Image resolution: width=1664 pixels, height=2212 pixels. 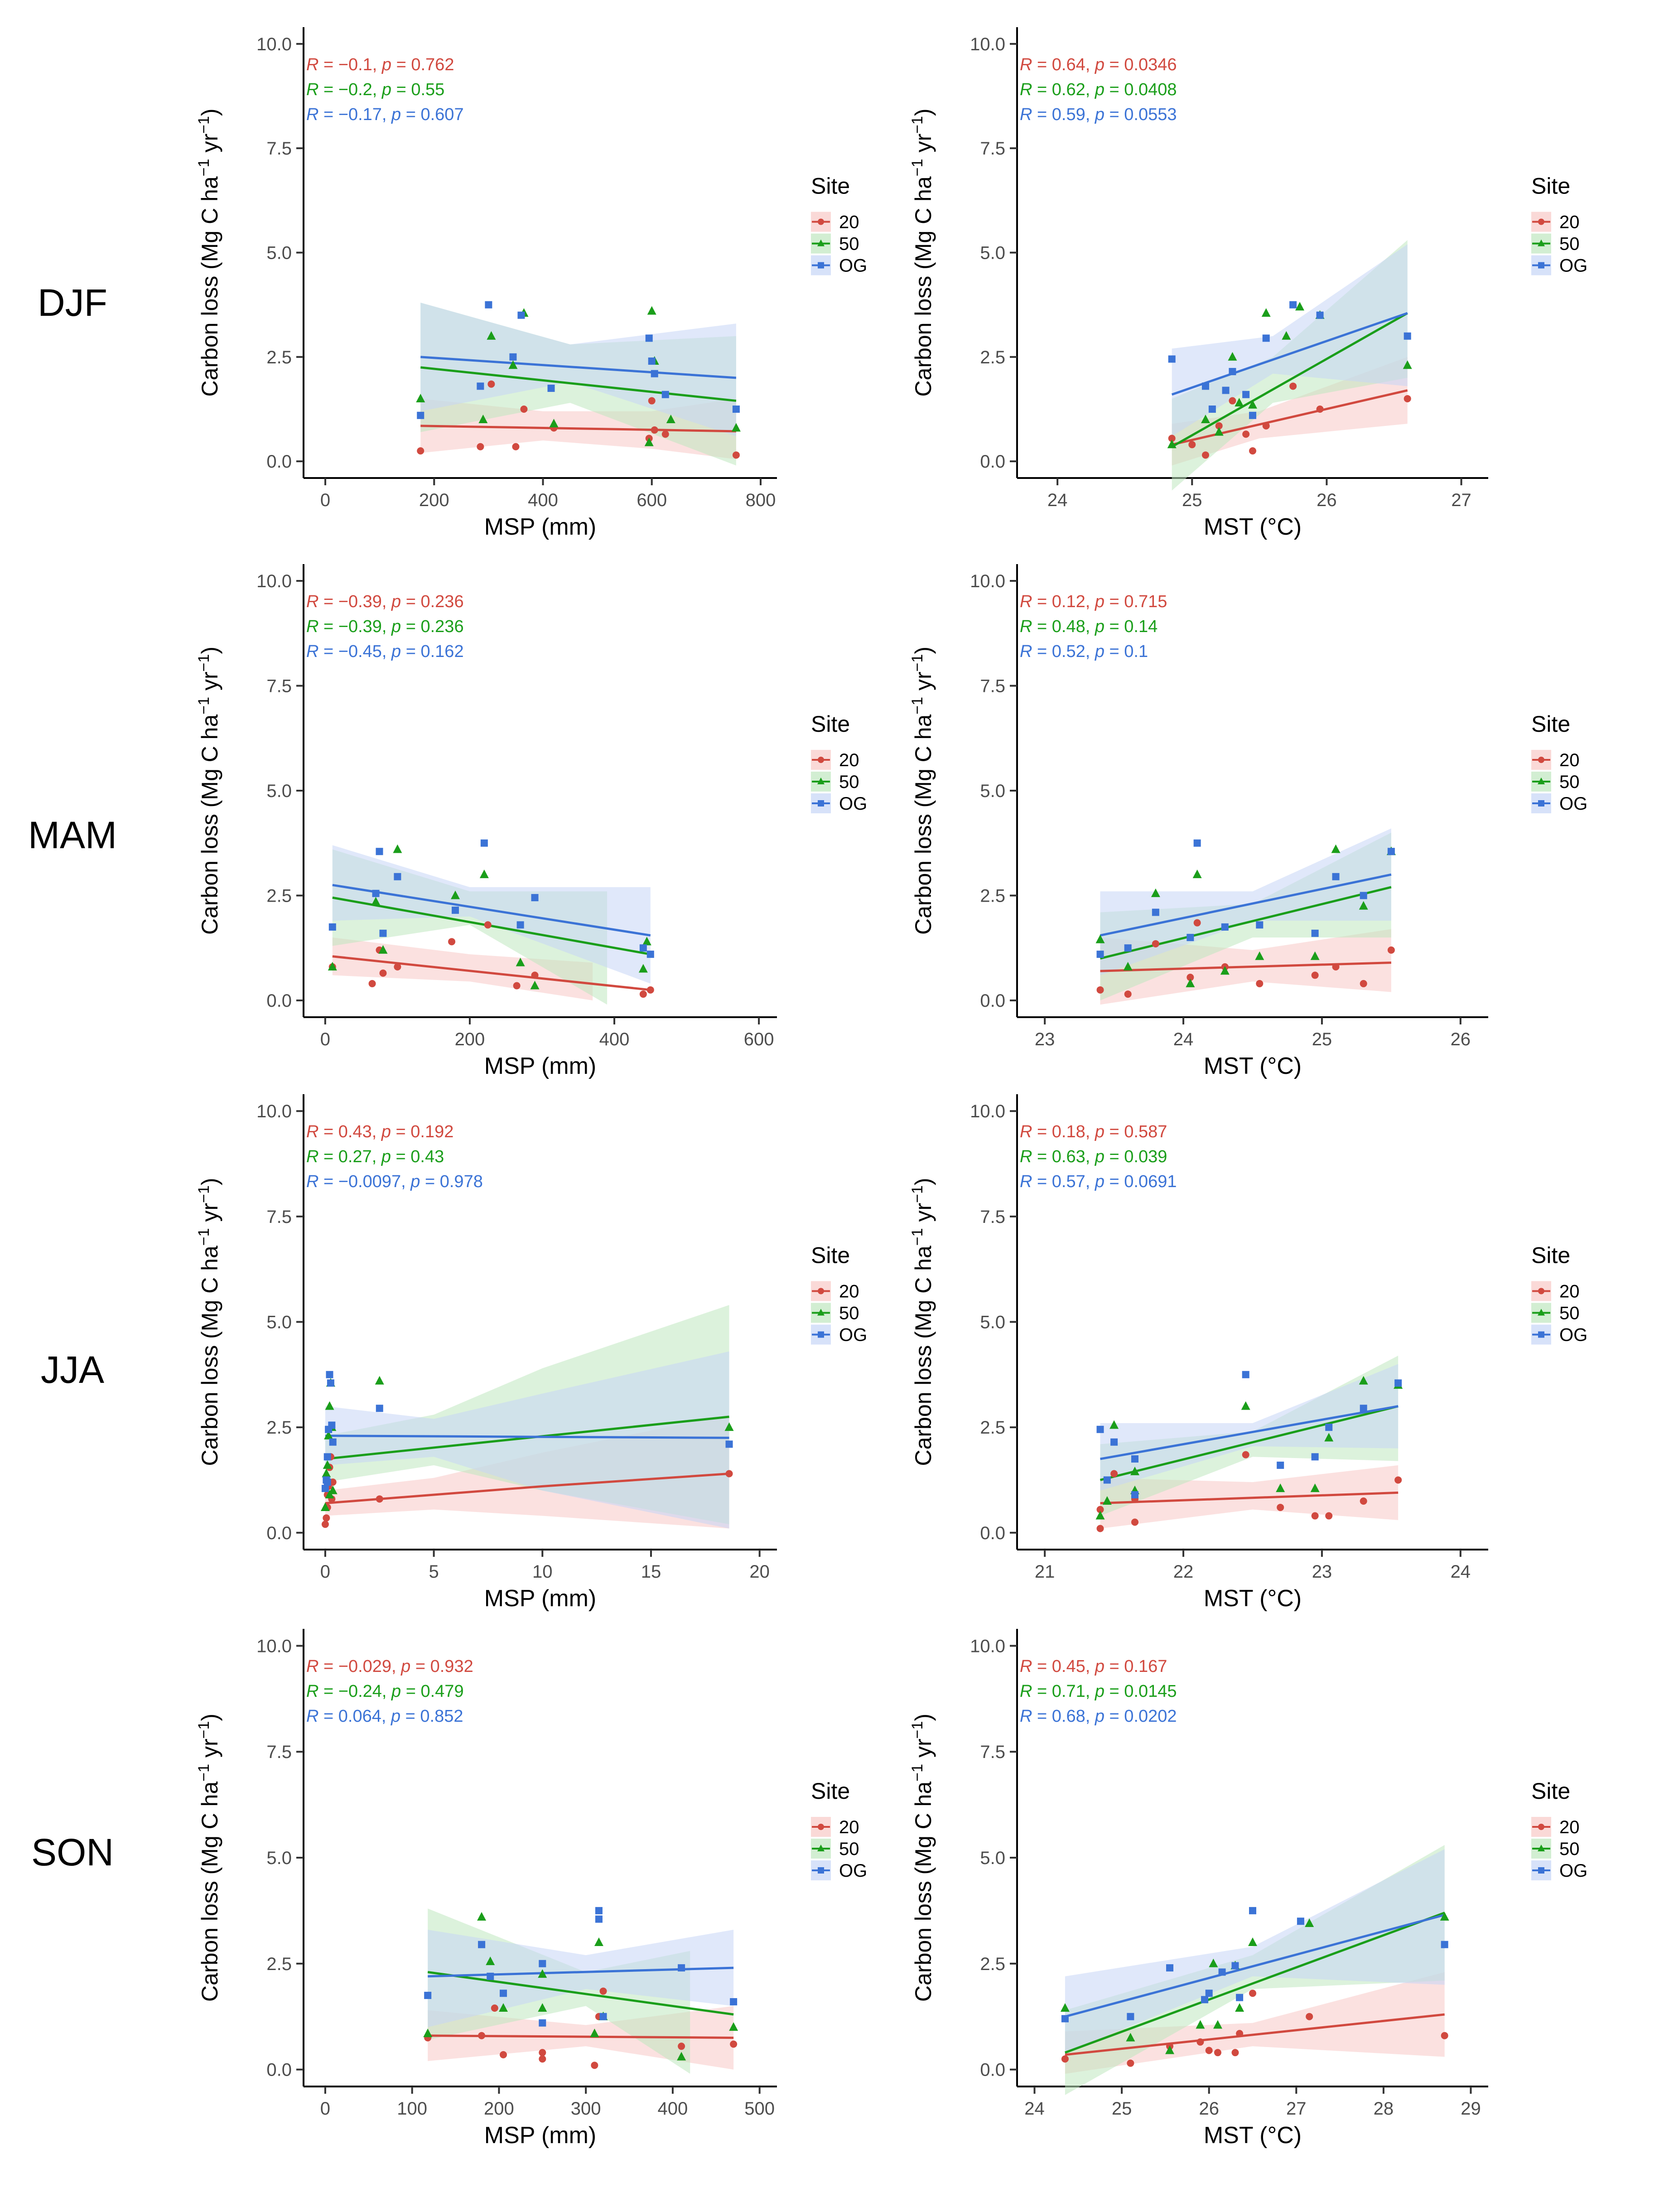 What do you see at coordinates (527, 1436) in the screenshot?
I see `regression-line-OG` at bounding box center [527, 1436].